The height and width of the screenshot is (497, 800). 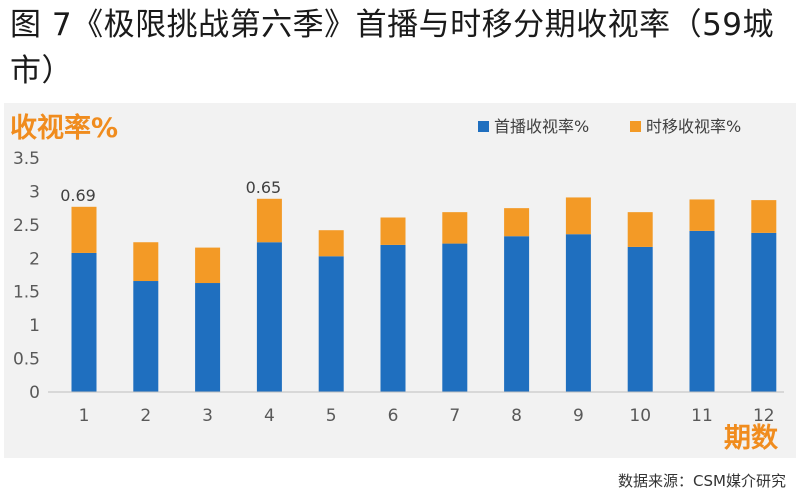 What do you see at coordinates (26, 226) in the screenshot?
I see `y-tick-label: 2.5` at bounding box center [26, 226].